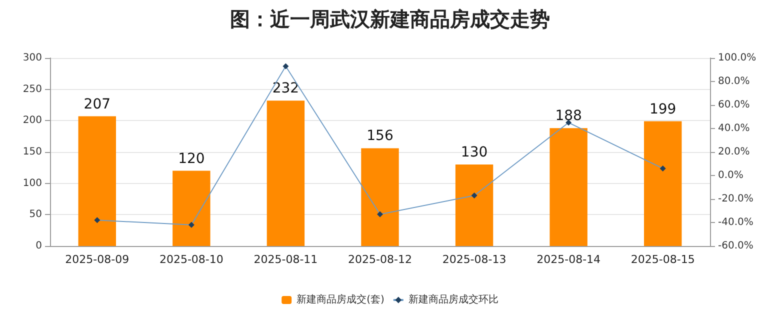  I want to click on y-tick-label: 100, so click(32, 183).